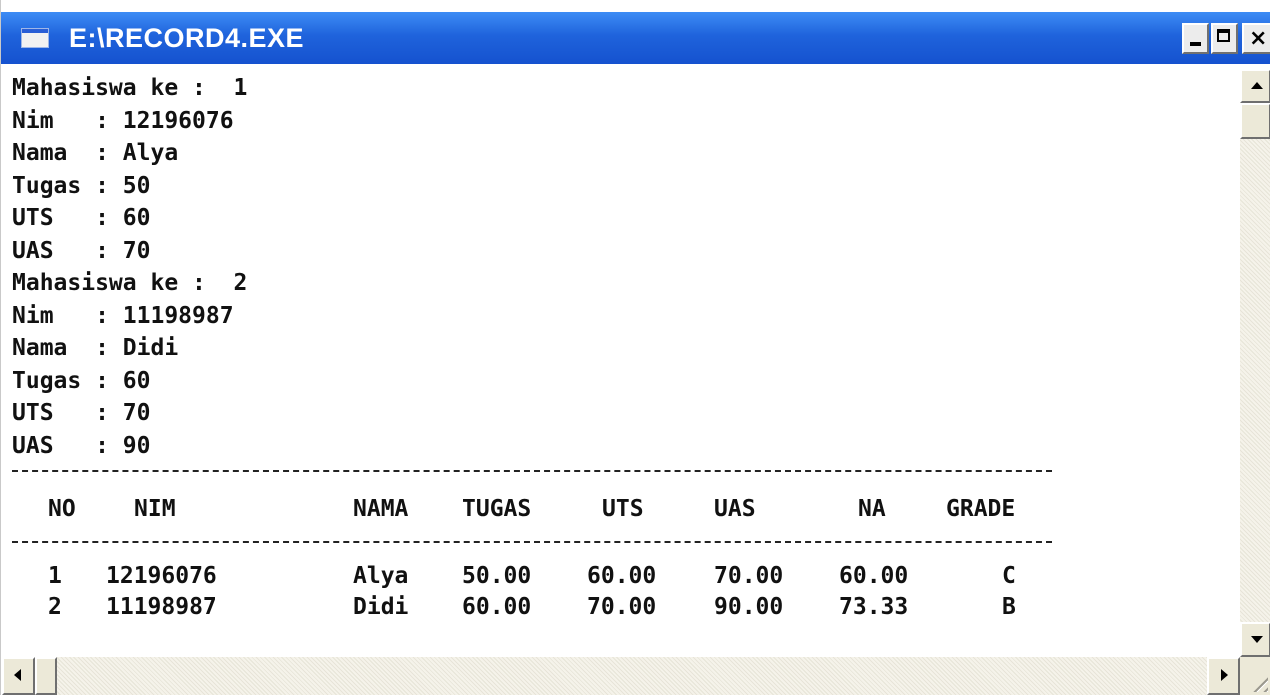 The width and height of the screenshot is (1270, 695). I want to click on header-tugas: TUGAS, so click(497, 509).